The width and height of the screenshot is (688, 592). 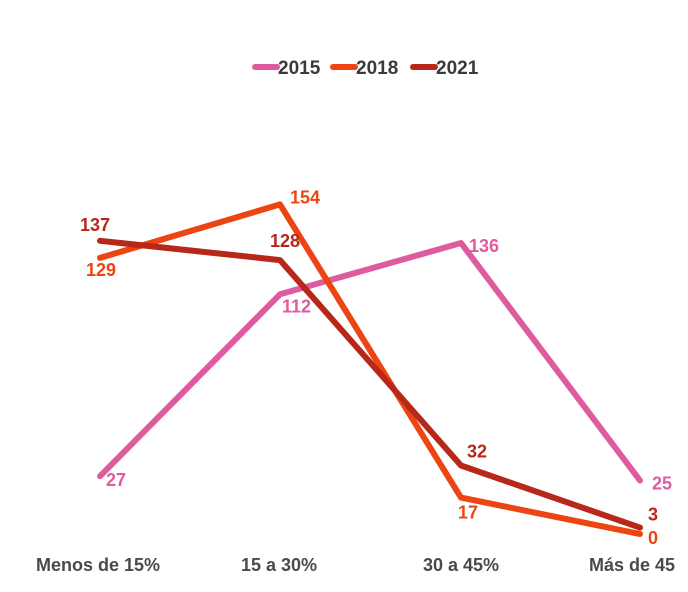 What do you see at coordinates (662, 484) in the screenshot?
I see `data-label-2015-3: 25` at bounding box center [662, 484].